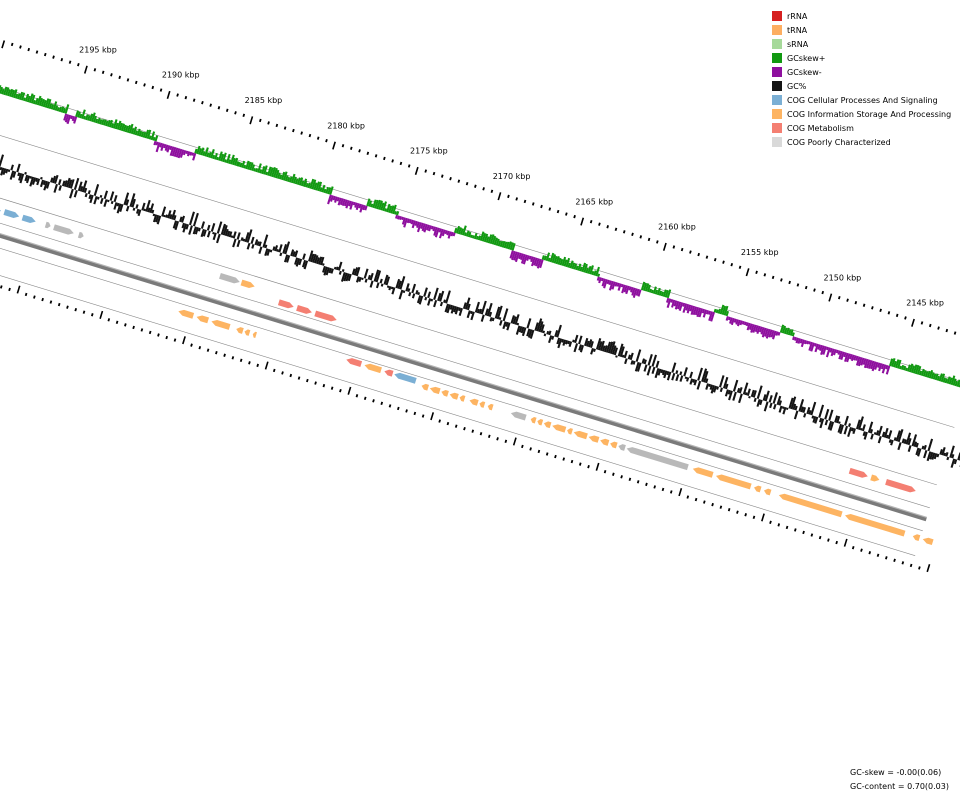 The width and height of the screenshot is (960, 800). I want to click on legend-item-gcskew-minus: GCskew-, so click(866, 72).